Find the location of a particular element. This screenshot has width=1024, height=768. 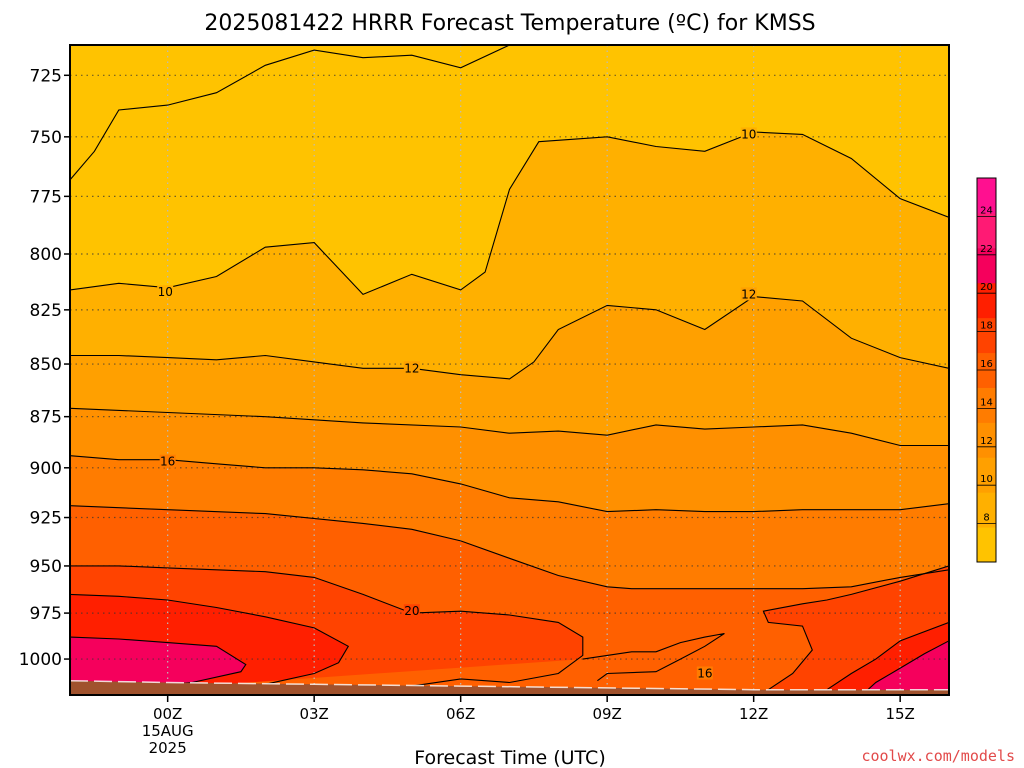

y-tick-label-850: 850 is located at coordinates (46, 365).